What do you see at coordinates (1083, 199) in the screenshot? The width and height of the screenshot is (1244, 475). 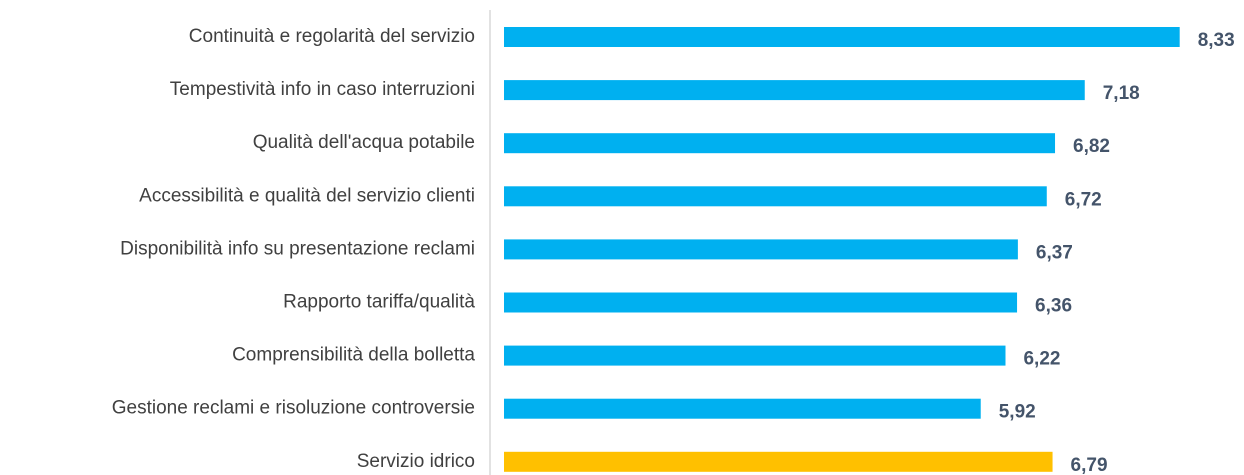 I see `value-label: 6,72` at bounding box center [1083, 199].